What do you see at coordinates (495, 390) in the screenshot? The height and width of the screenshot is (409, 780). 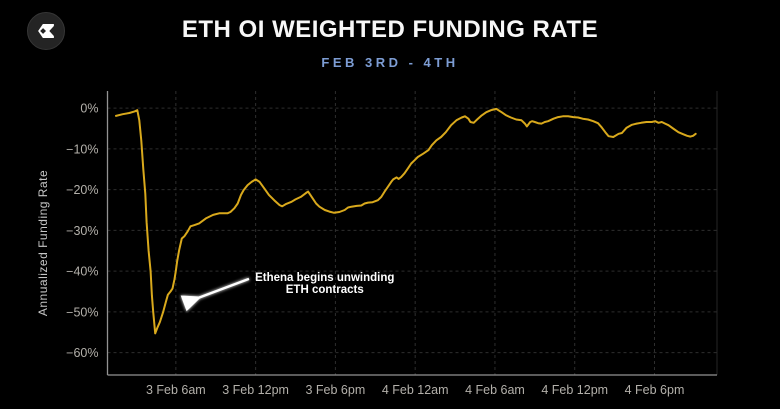 I see `x-tick-label: 4 Feb 6am` at bounding box center [495, 390].